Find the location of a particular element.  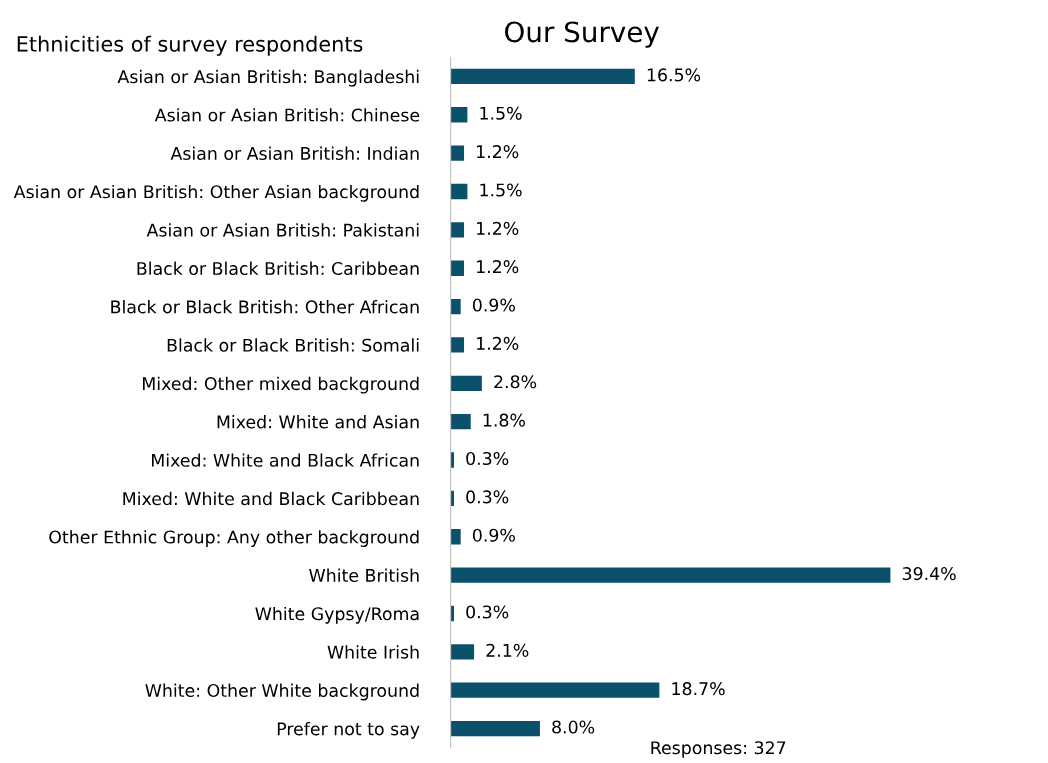

y-tick-label: Asian or Asian British: Pakistani is located at coordinates (282, 230).